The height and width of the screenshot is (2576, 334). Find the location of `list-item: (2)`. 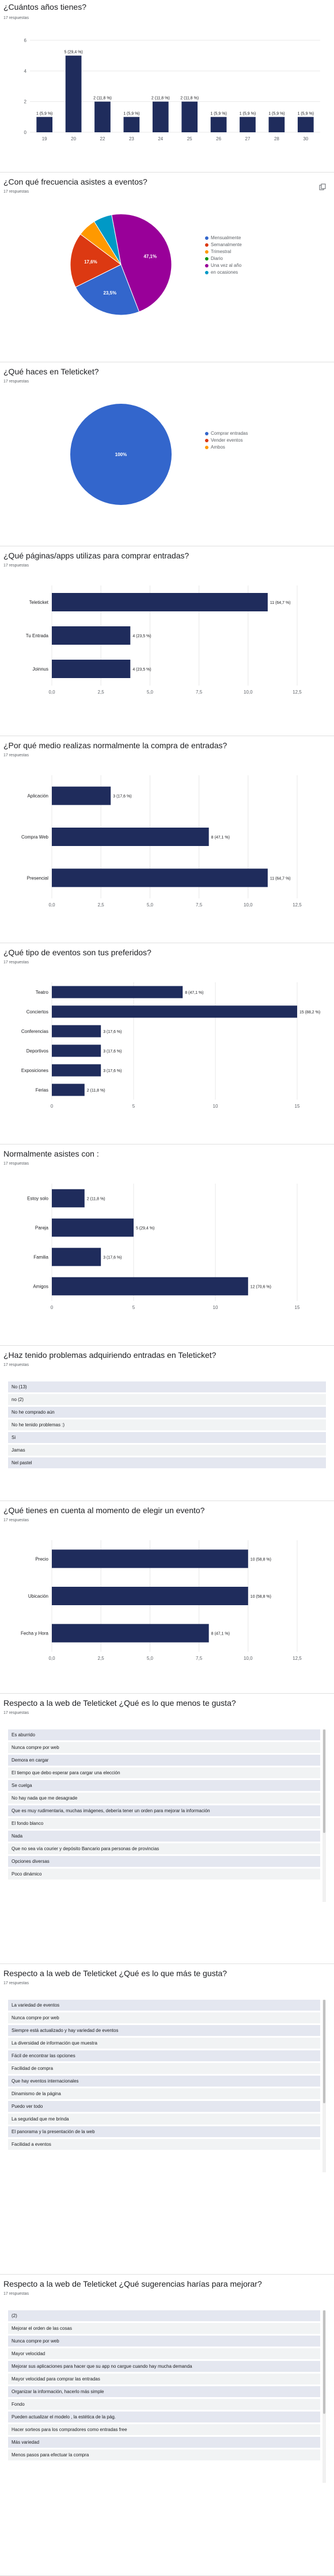

list-item: (2) is located at coordinates (164, 2315).